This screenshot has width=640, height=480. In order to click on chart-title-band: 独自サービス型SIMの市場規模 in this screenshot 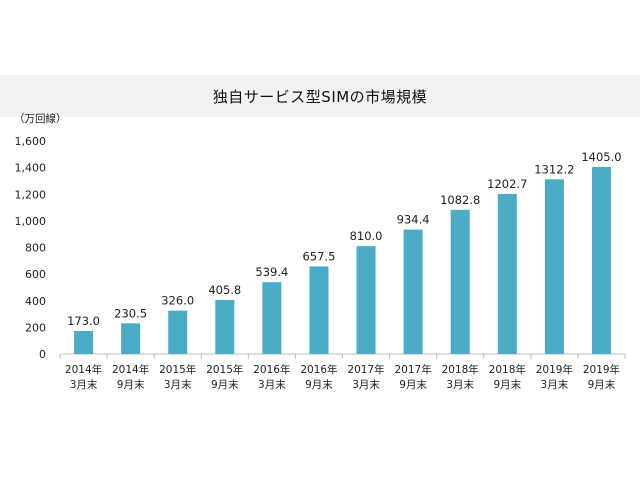, I will do `click(320, 96)`.